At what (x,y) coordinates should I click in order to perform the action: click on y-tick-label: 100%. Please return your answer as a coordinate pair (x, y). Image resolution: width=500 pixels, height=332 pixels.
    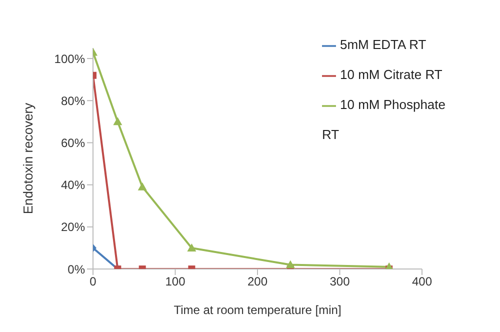
    Looking at the image, I should click on (70, 59).